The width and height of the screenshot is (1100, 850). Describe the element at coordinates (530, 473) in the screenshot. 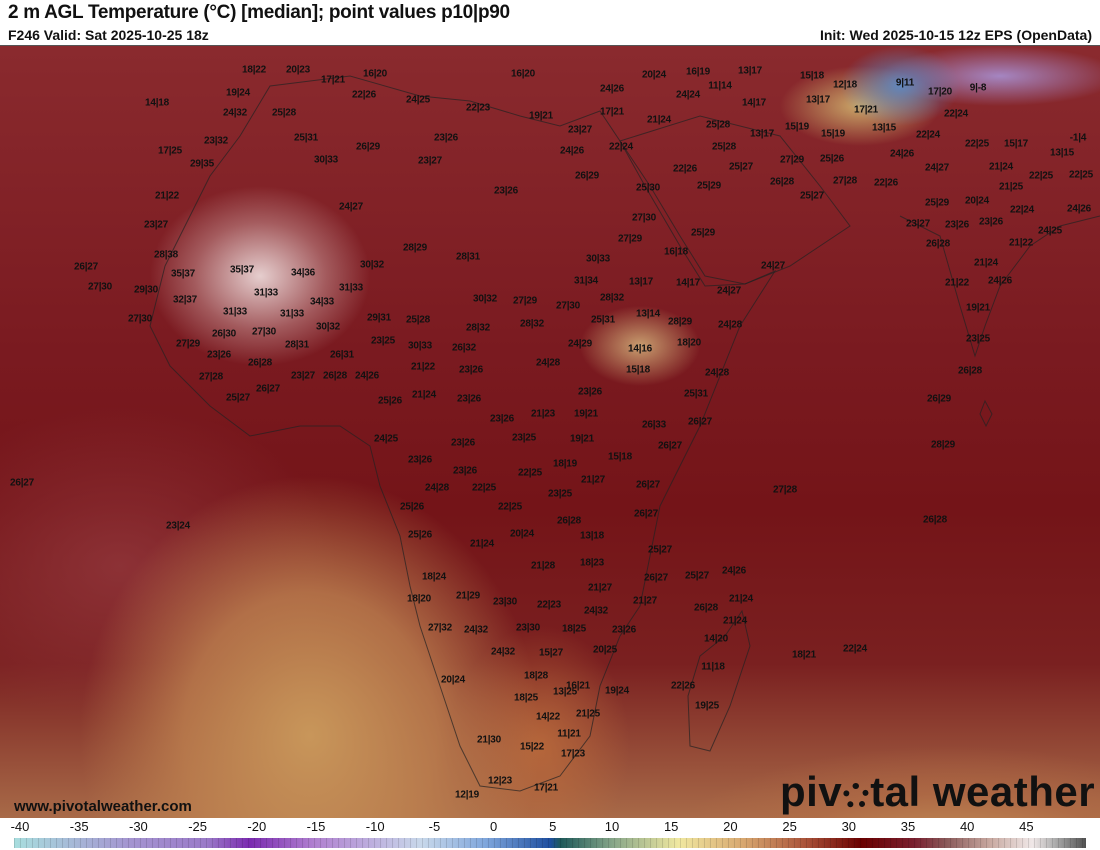

I see `point-value-label: 22|25` at that location.